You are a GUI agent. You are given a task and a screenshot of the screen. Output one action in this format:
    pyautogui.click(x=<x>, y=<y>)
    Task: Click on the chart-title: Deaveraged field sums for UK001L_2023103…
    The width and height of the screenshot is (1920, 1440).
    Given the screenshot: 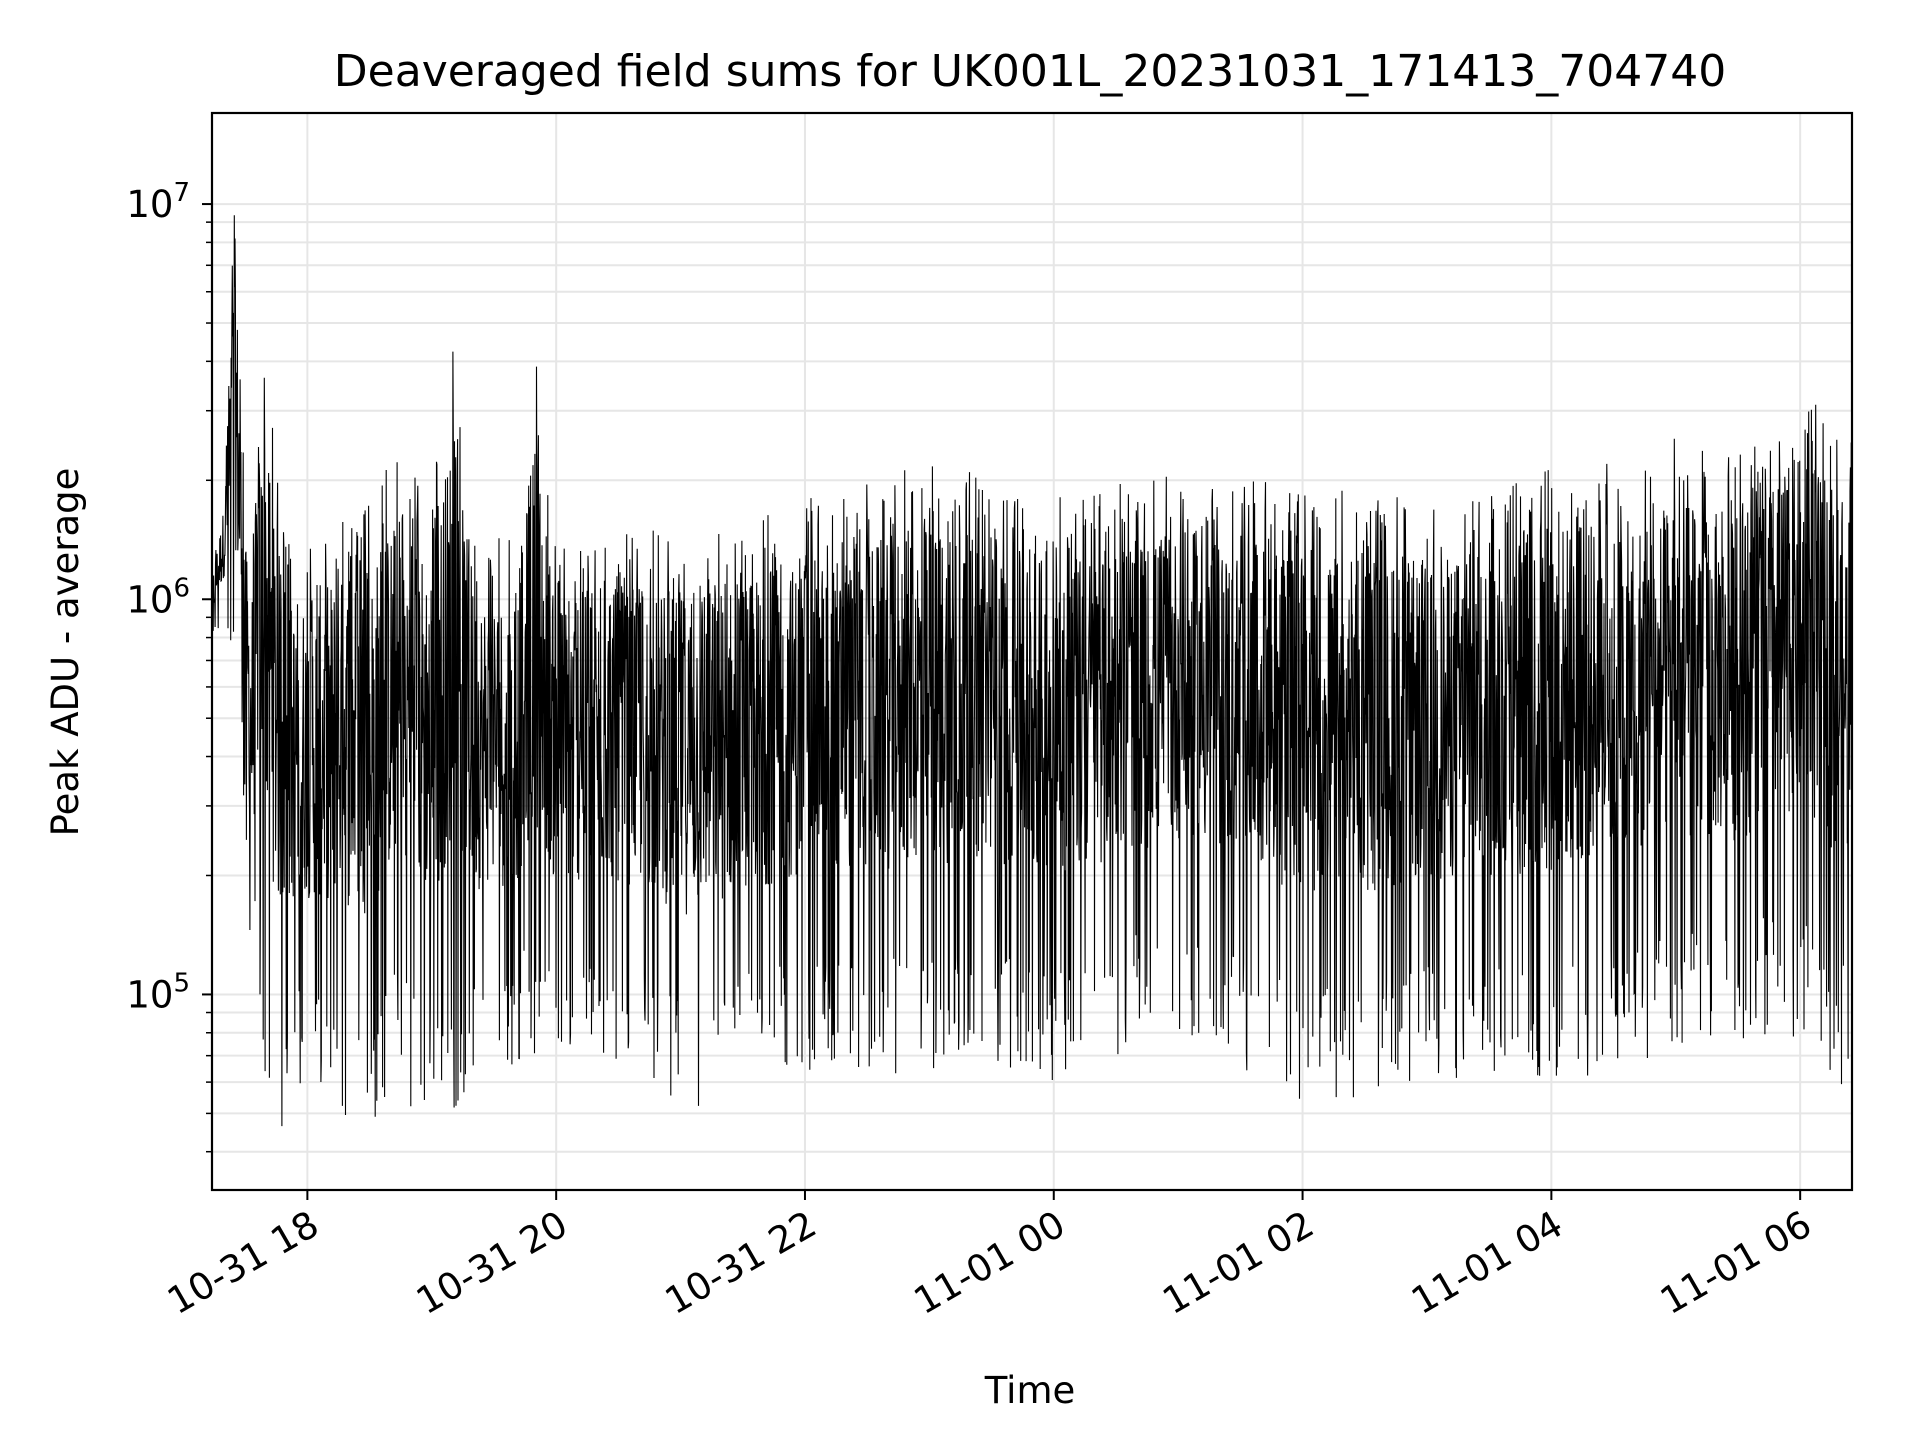 What is the action you would take?
    pyautogui.click(x=1030, y=71)
    